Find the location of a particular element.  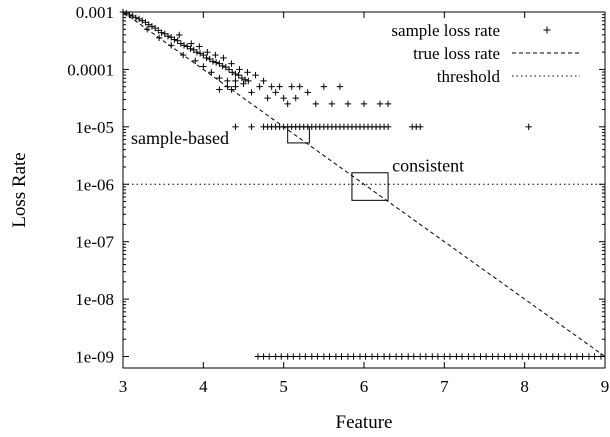

y-tick-label: 0.001 is located at coordinates (95, 12).